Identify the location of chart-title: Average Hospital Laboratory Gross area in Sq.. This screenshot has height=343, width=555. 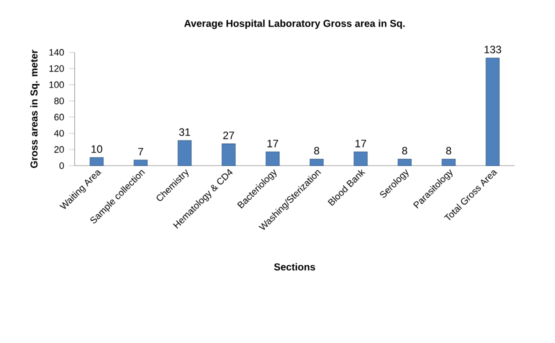
(294, 24).